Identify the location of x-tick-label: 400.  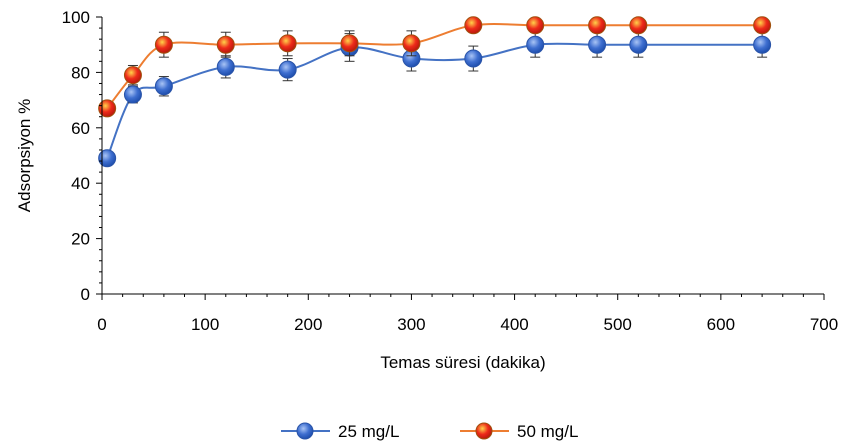
(514, 324).